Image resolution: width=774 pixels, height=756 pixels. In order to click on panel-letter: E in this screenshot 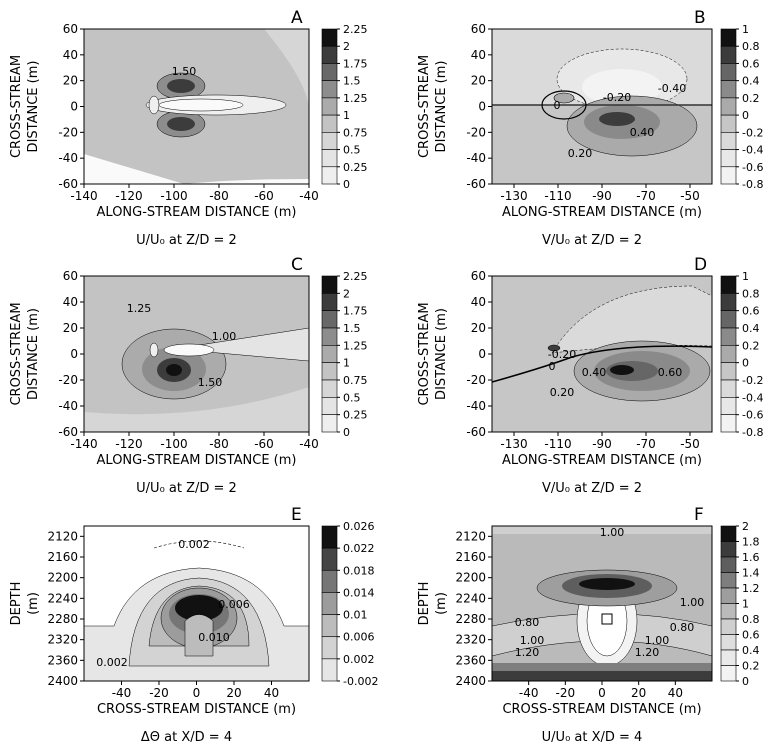, I will do `click(296, 515)`.